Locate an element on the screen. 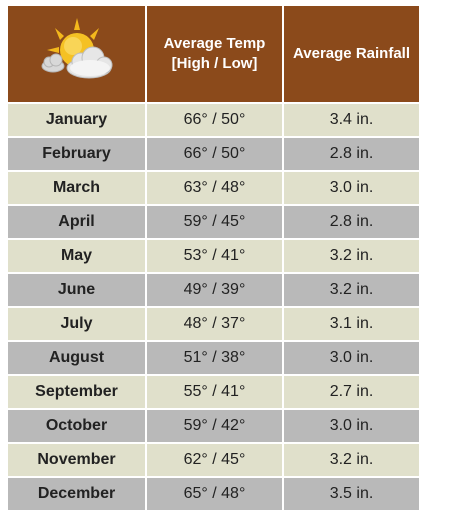 This screenshot has width=475, height=521. temp-cell: 55° / 41° is located at coordinates (214, 392).